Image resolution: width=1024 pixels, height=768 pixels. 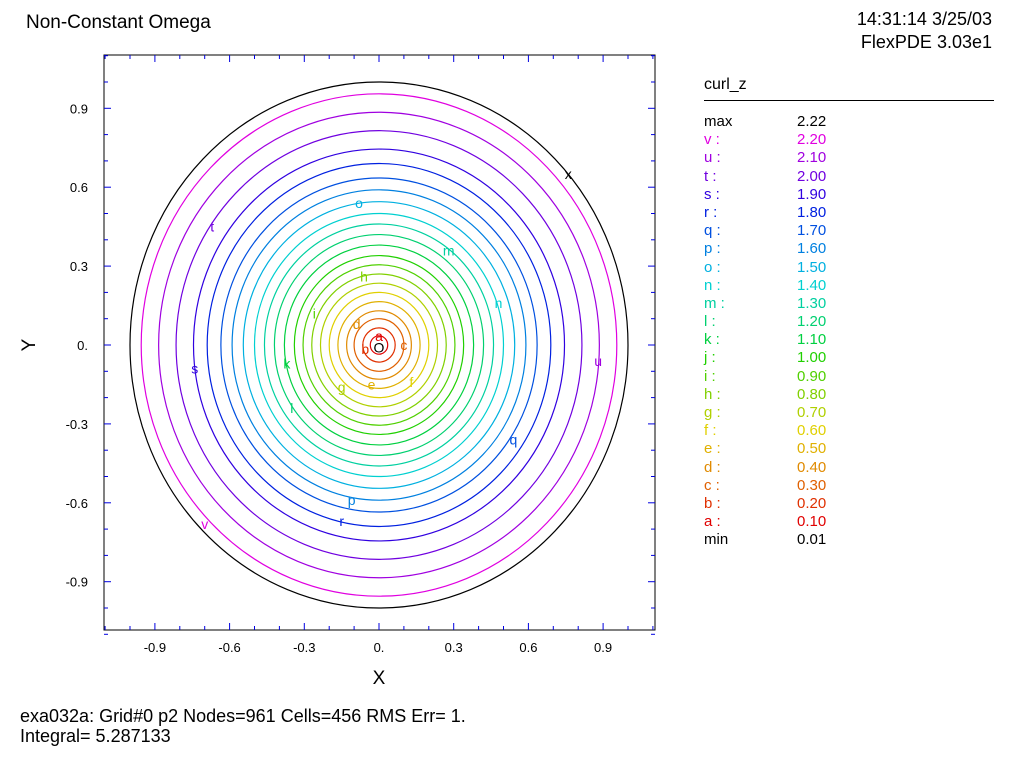 I want to click on legend-key: g :, so click(x=712, y=412).